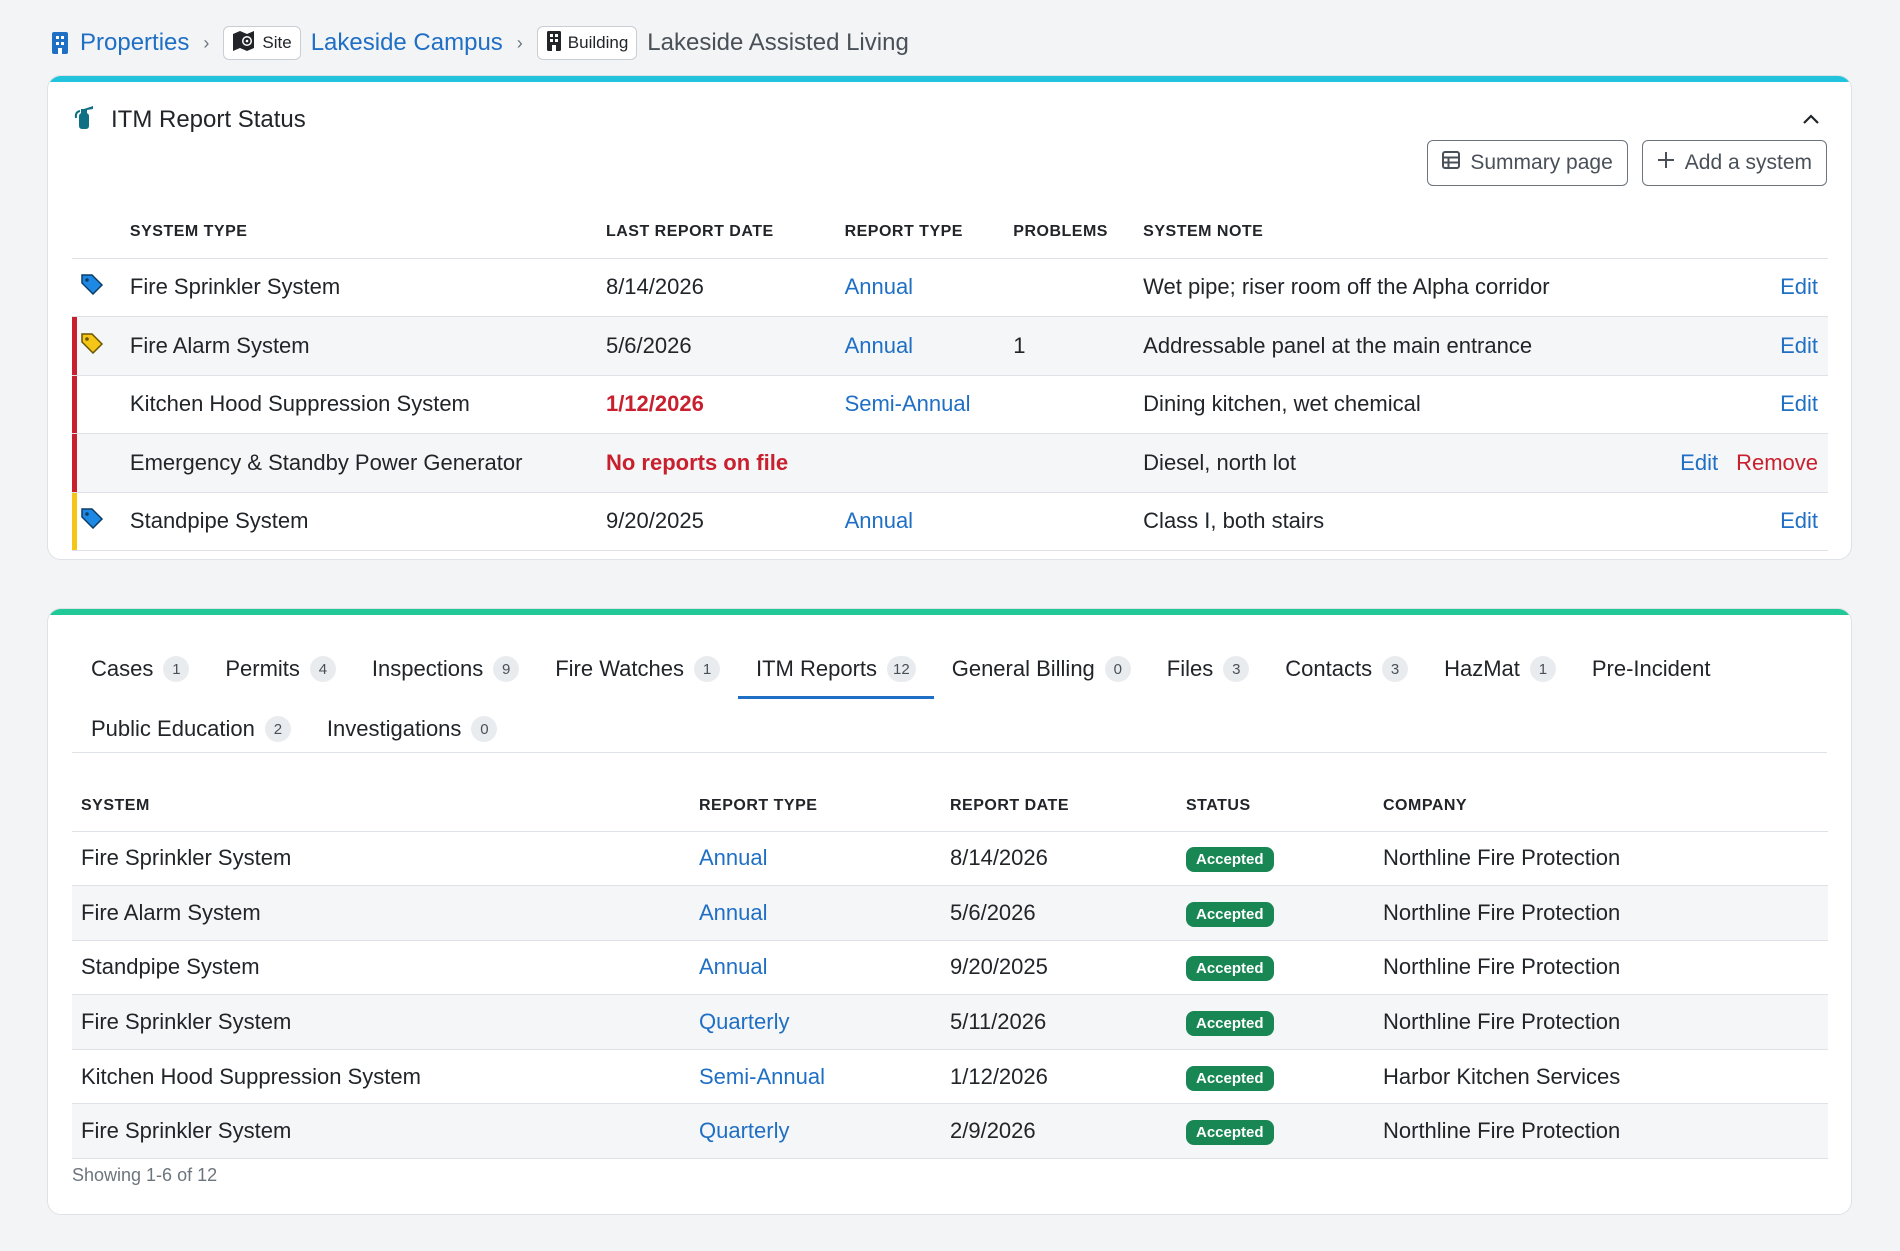  I want to click on system-cell: Kitchen Hood Suppression System, so click(381, 1077).